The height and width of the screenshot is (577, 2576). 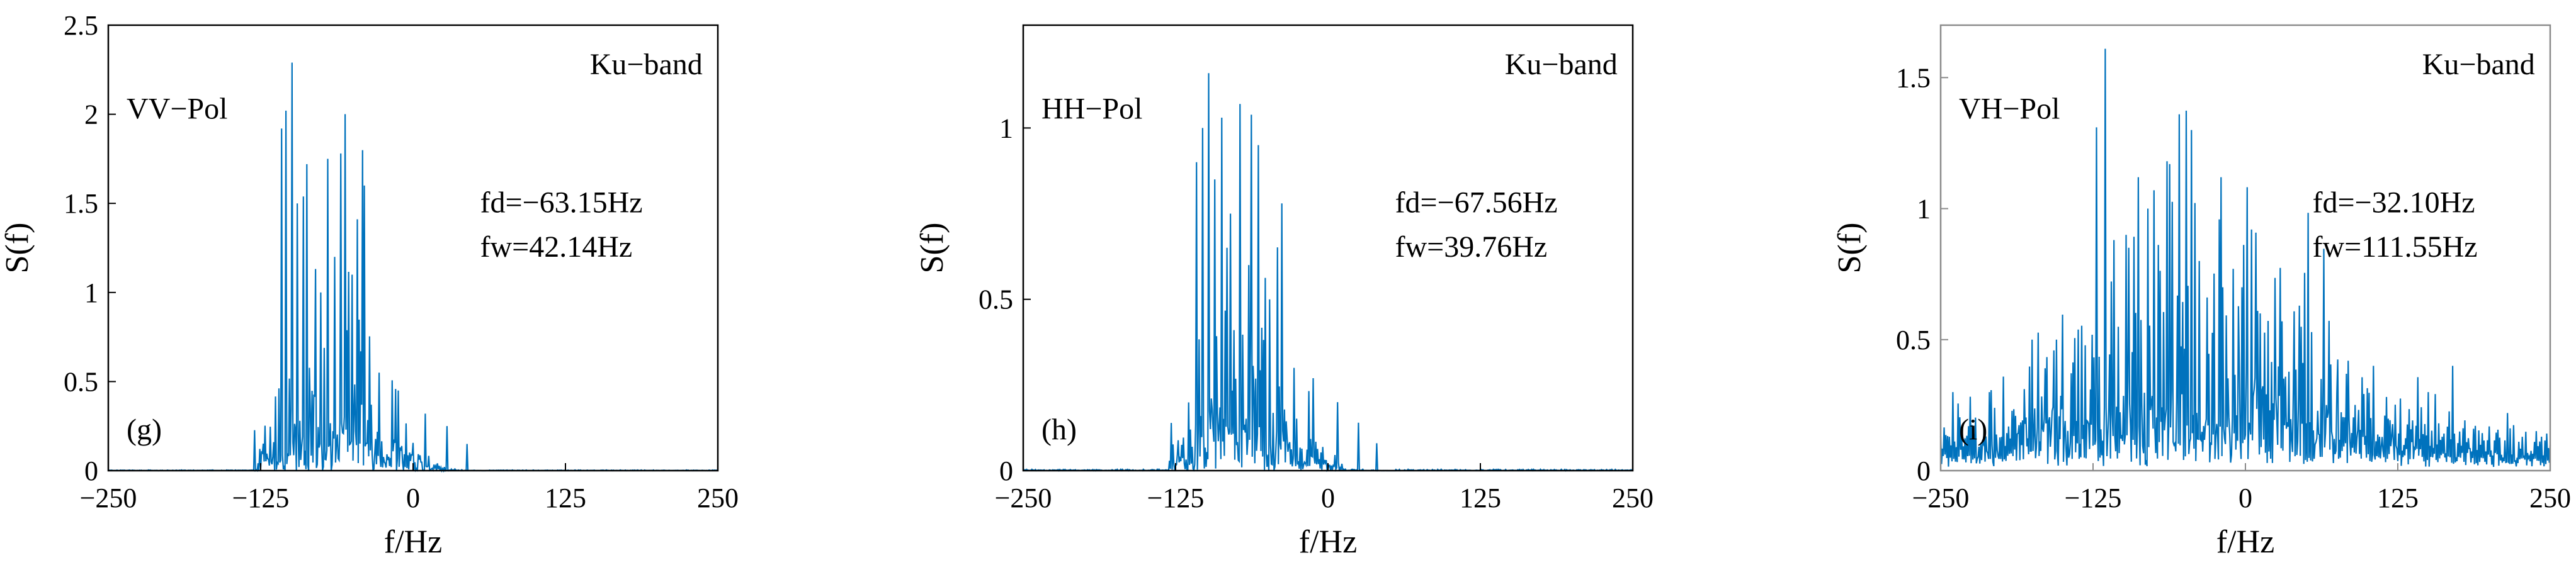 I want to click on y-tick-label-g: 0.5, so click(x=81, y=381).